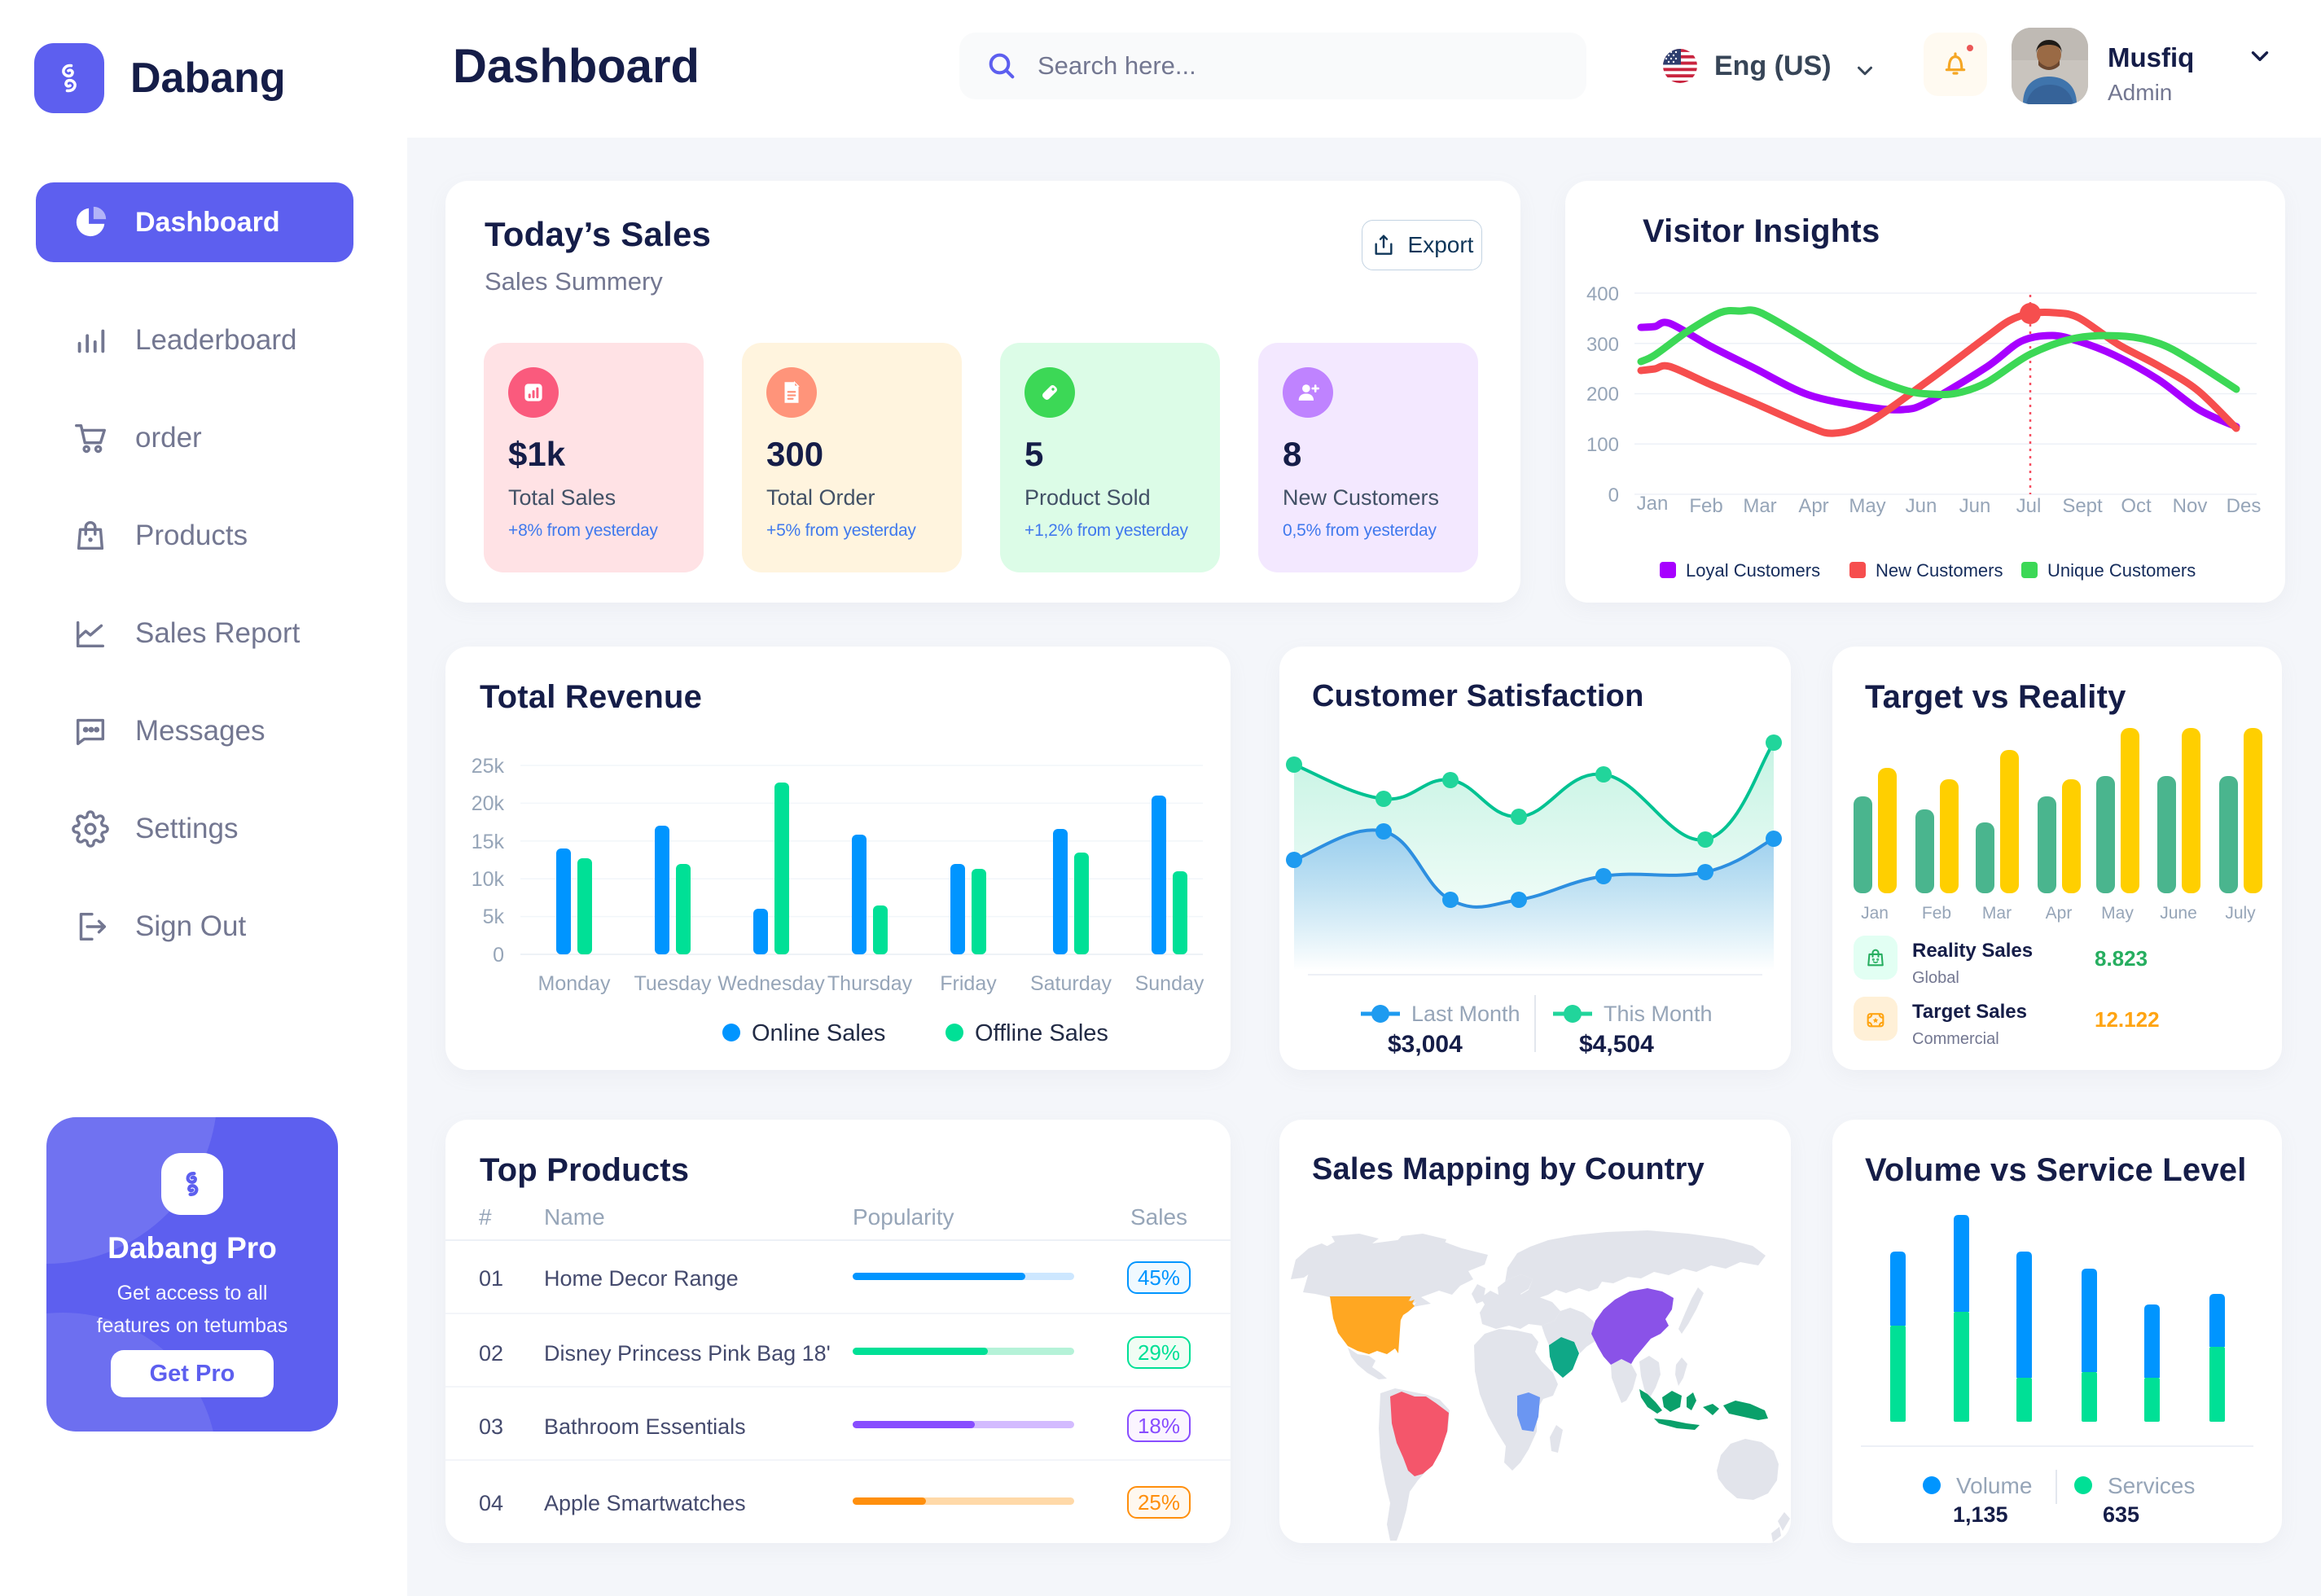 The height and width of the screenshot is (1596, 2321). Describe the element at coordinates (2029, 506) in the screenshot. I see `svg-text: Jul` at that location.